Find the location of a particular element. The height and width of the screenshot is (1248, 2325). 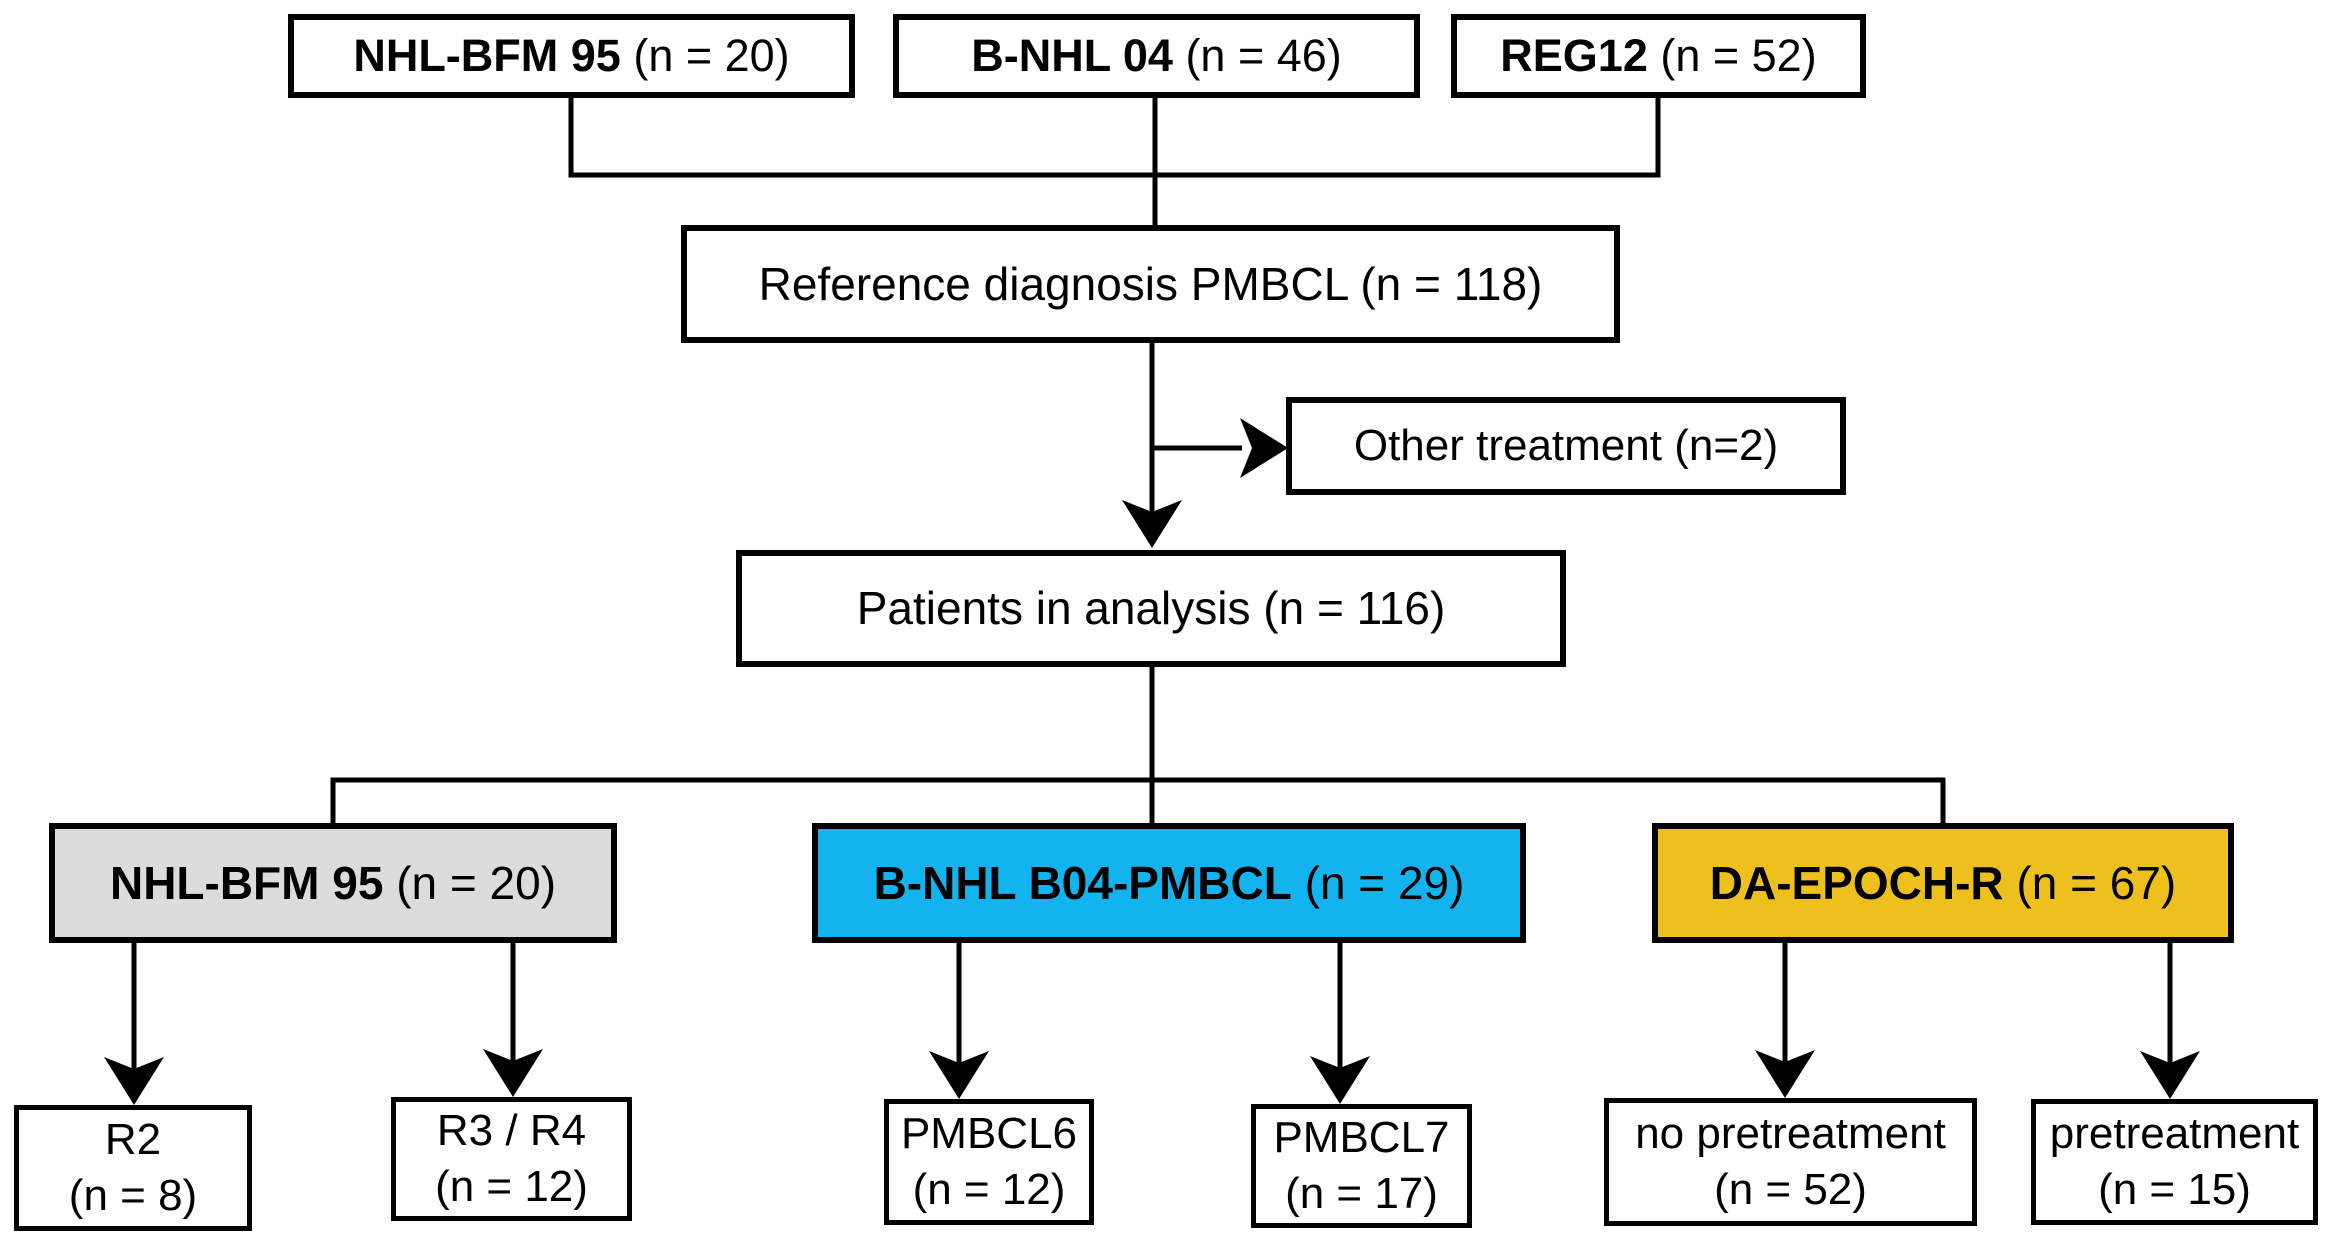

box-nhl-bfm-95-arm: NHL-BFM 95 (n = 20) is located at coordinates (333, 883).